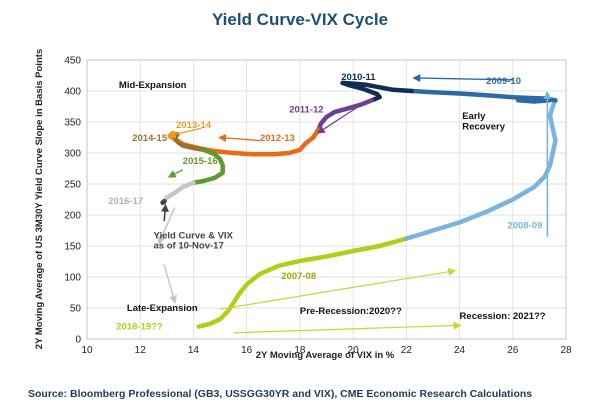  I want to click on x-tick-label: 26, so click(513, 350).